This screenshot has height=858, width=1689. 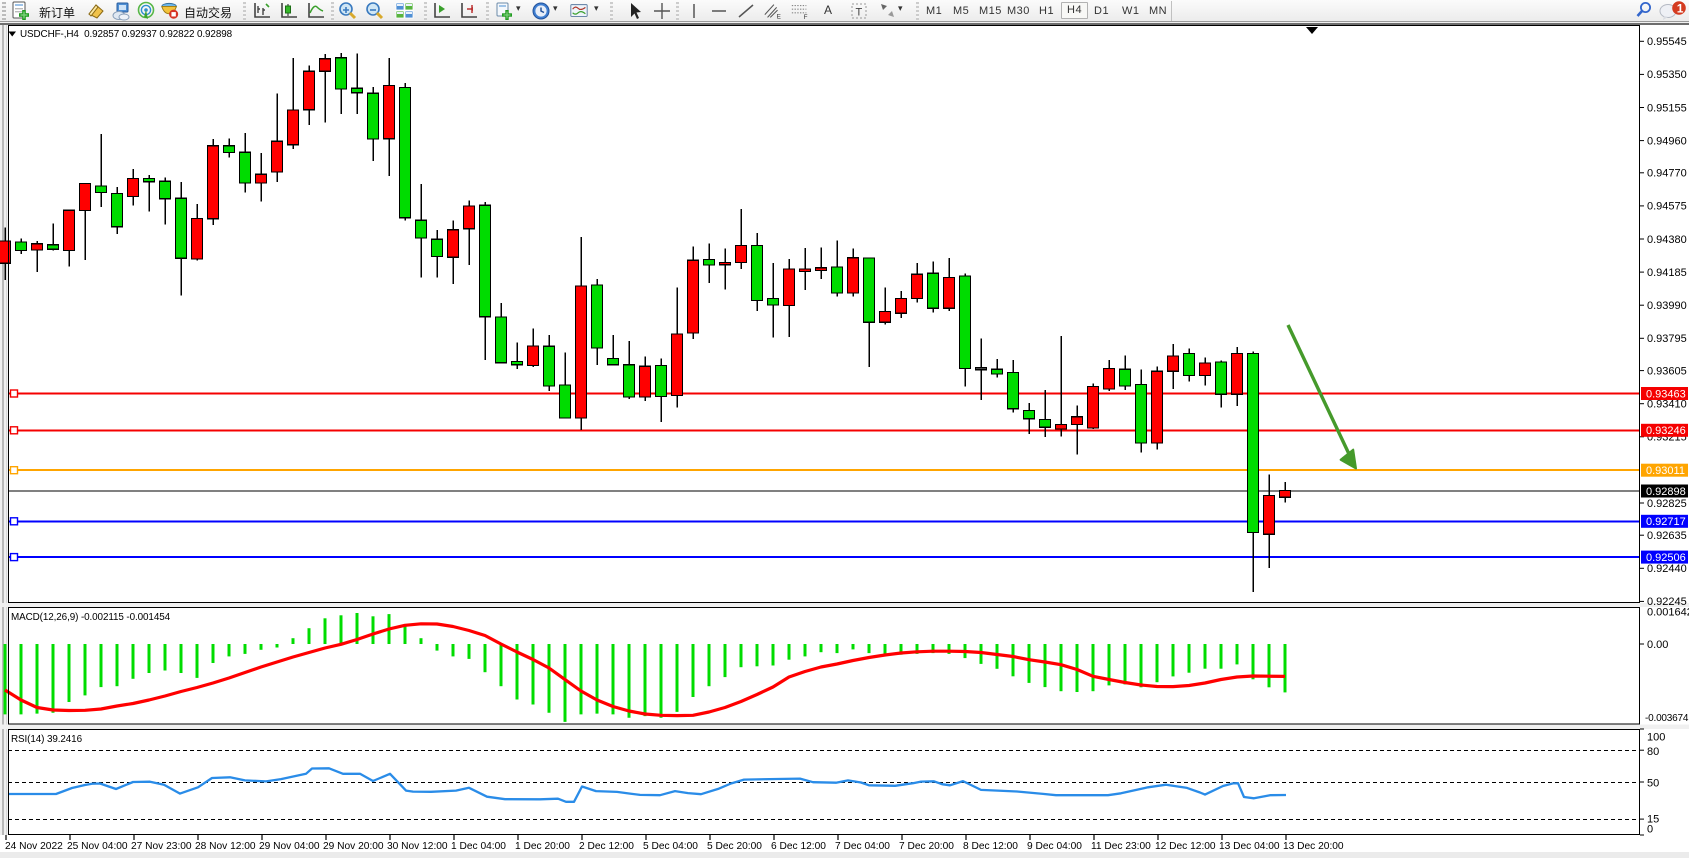 I want to click on svg-text: RSI(14) 39.2416, so click(x=47, y=739).